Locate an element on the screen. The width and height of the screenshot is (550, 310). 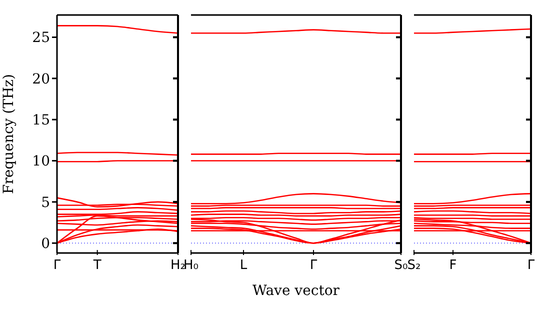
y-tick-label: 15 is located at coordinates (41, 120).